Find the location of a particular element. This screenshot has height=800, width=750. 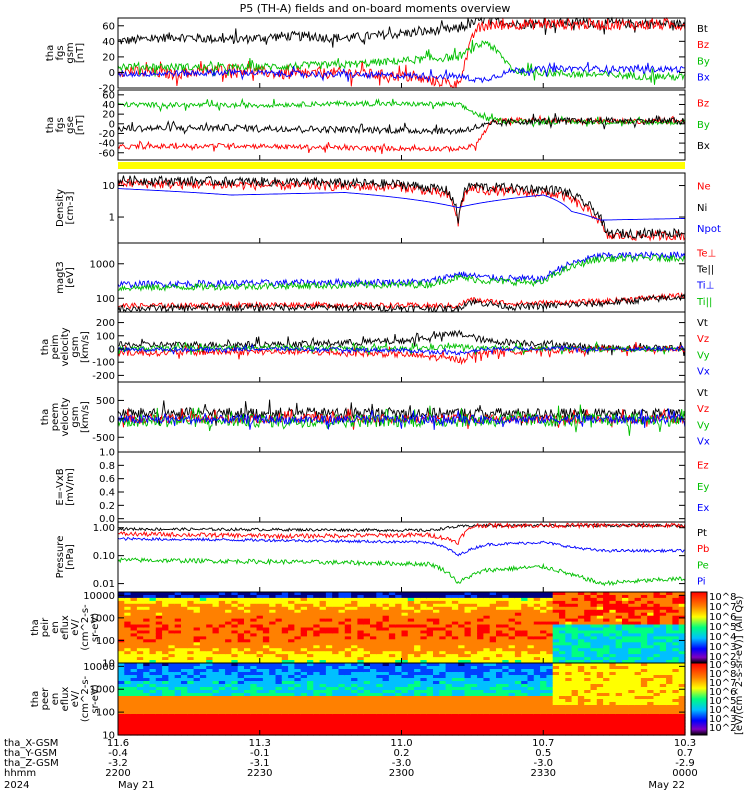

legend-peim-1: Vz is located at coordinates (703, 339).